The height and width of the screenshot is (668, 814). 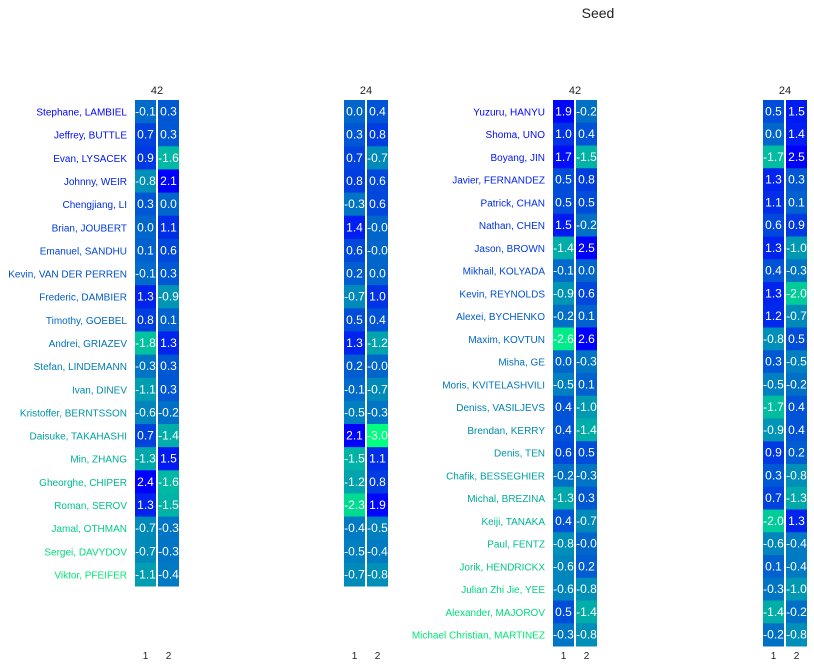 I want to click on cell-value-label: -0.2, so click(x=773, y=635).